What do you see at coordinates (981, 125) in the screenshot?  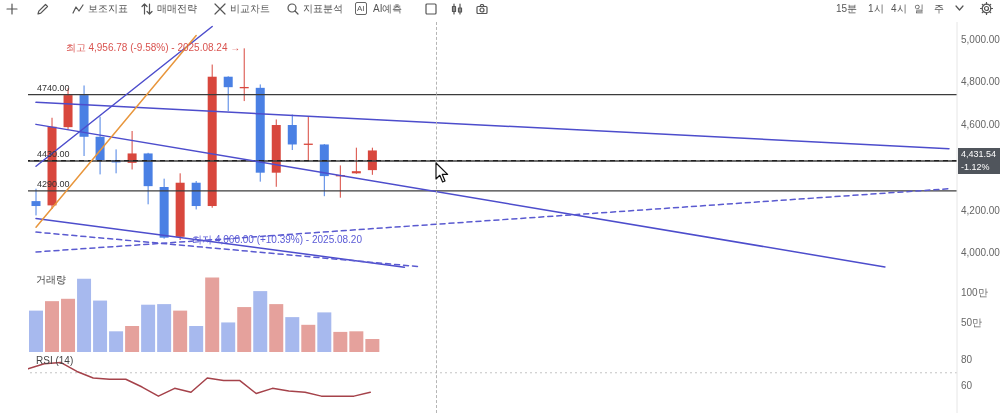 I see `y-tick-label: 4,600.00` at bounding box center [981, 125].